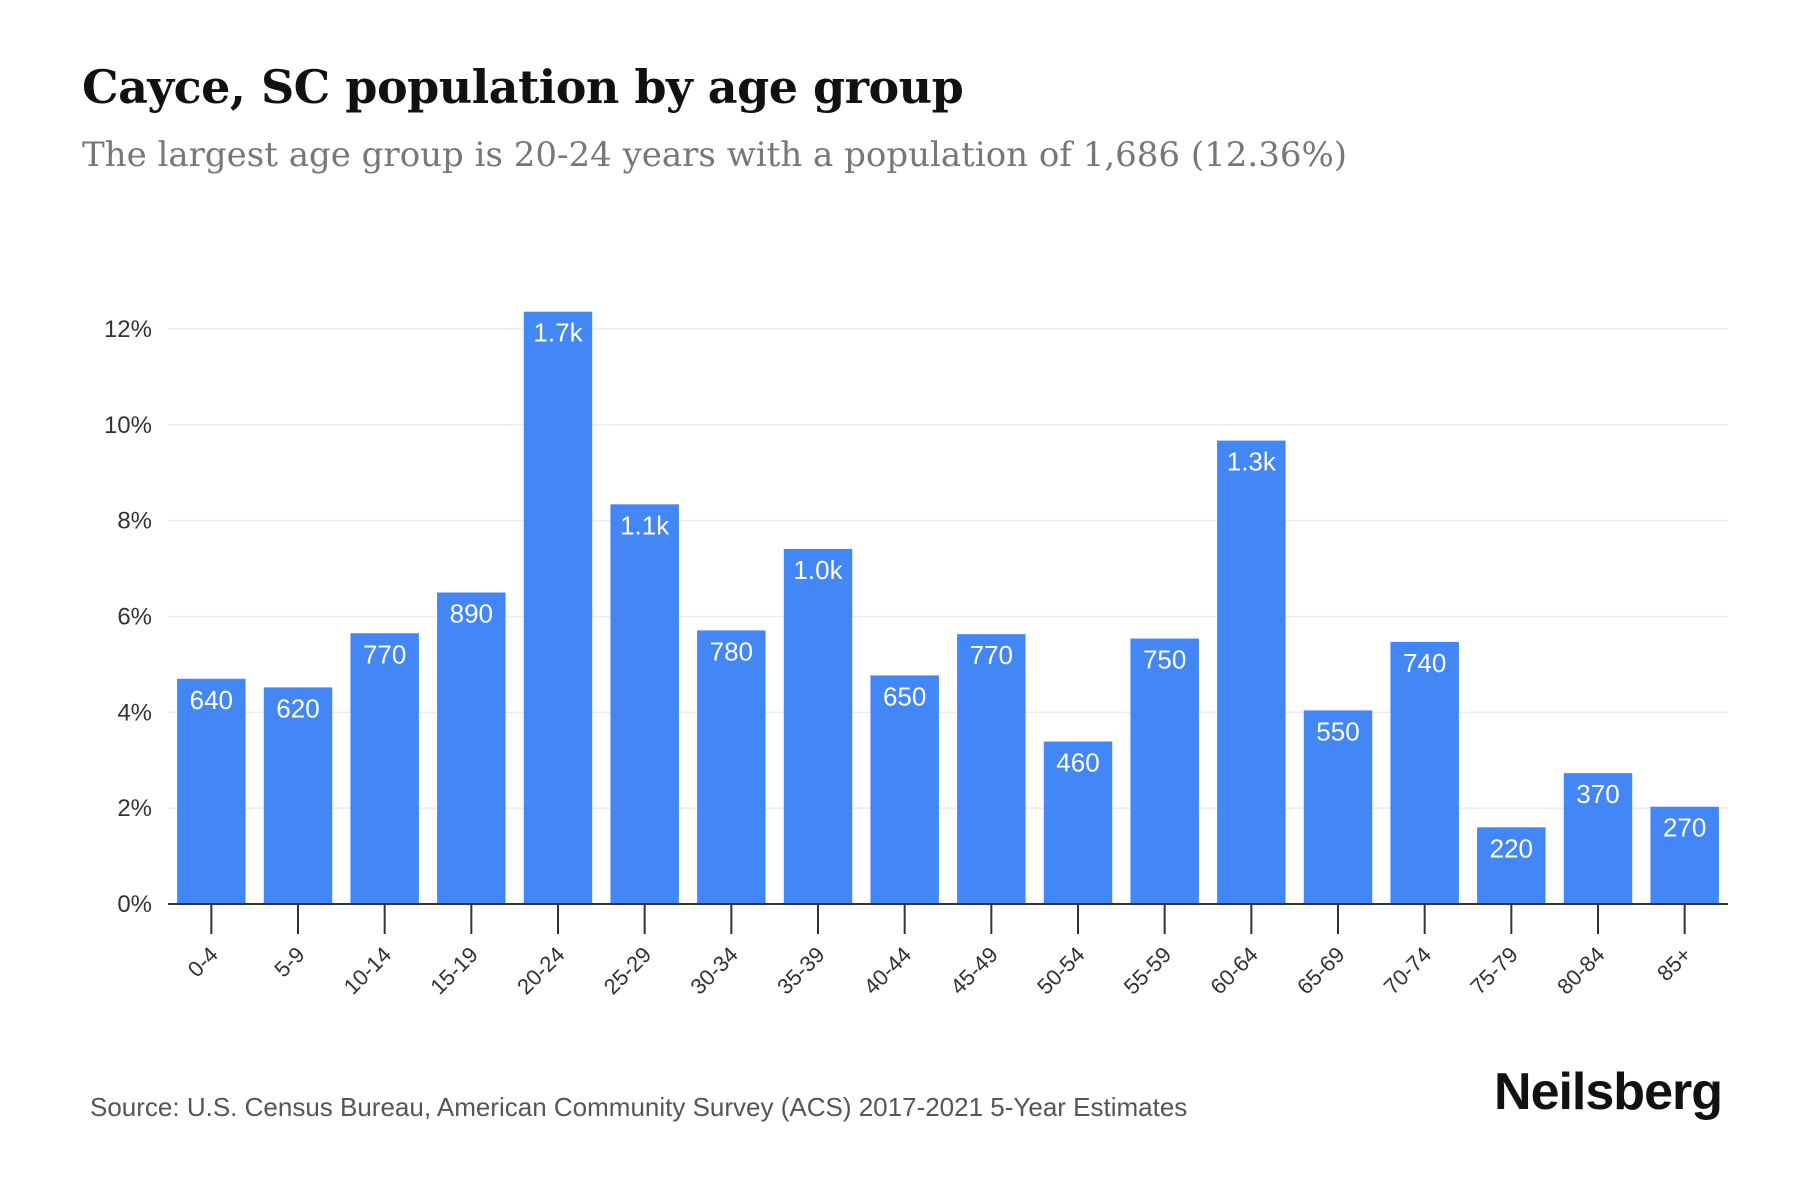 This screenshot has height=1200, width=1800. What do you see at coordinates (134, 712) in the screenshot?
I see `y-tick-label: 4%` at bounding box center [134, 712].